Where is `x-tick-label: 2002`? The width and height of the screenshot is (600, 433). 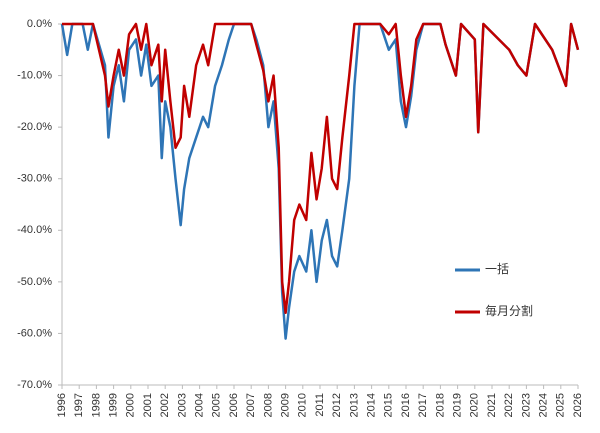 x-tick-label: 2002 is located at coordinates (165, 405).